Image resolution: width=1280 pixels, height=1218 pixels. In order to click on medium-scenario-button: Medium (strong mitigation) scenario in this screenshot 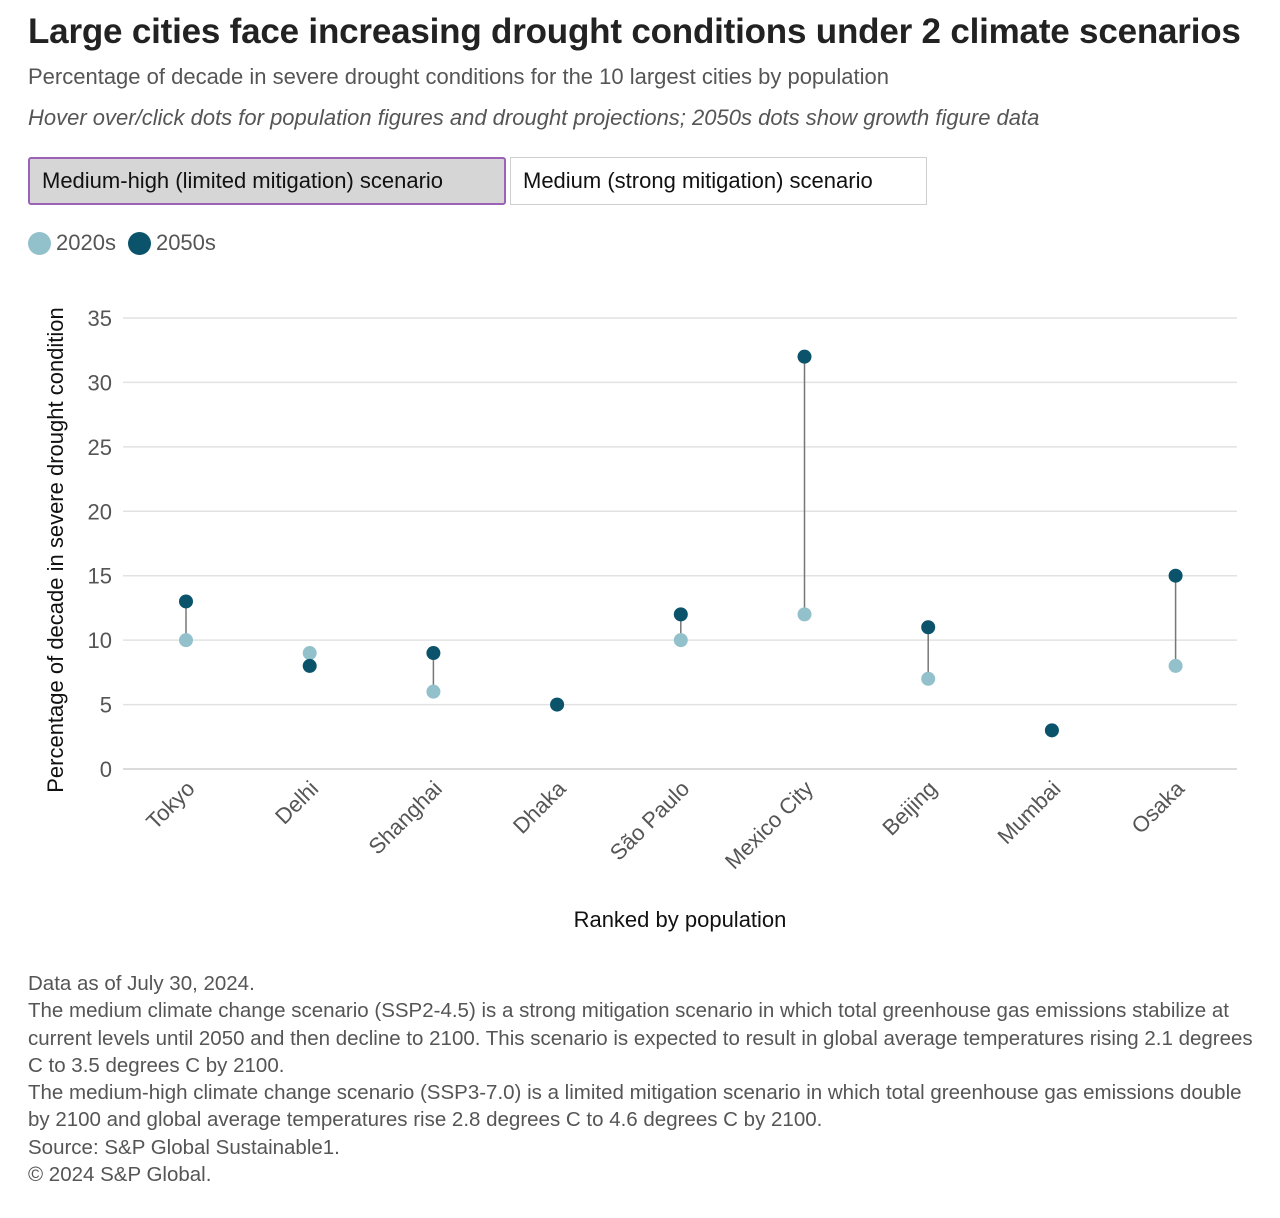, I will do `click(718, 181)`.